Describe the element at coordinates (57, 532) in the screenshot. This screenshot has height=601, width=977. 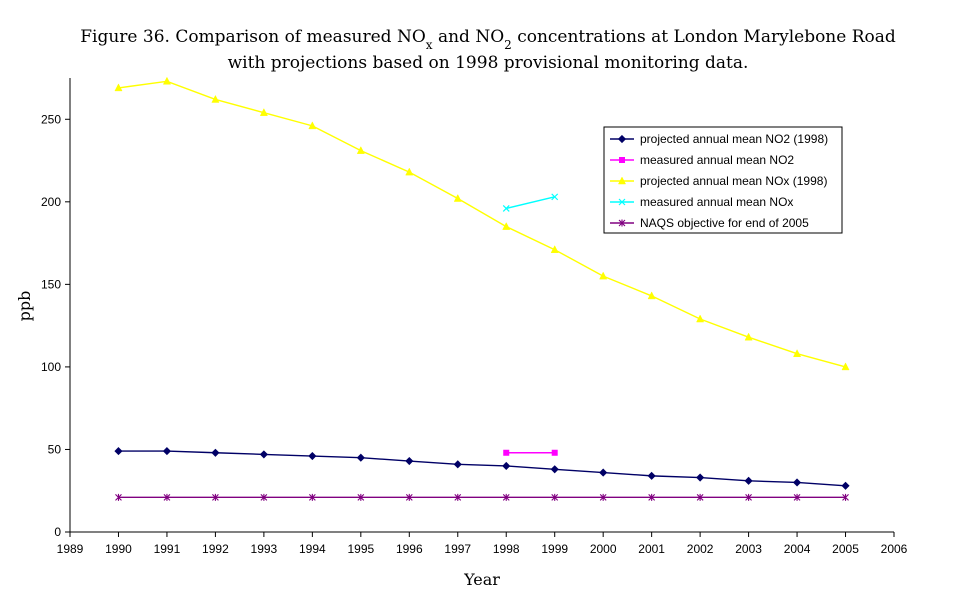
I see `y-tick-label: 0` at that location.